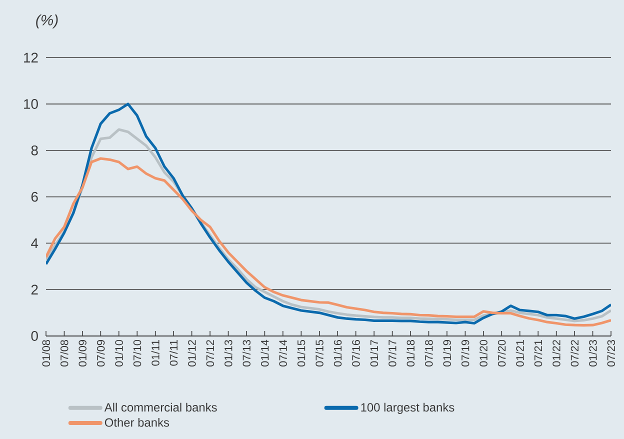  What do you see at coordinates (538, 353) in the screenshot?
I see `x-tick-label: 07/21` at bounding box center [538, 353].